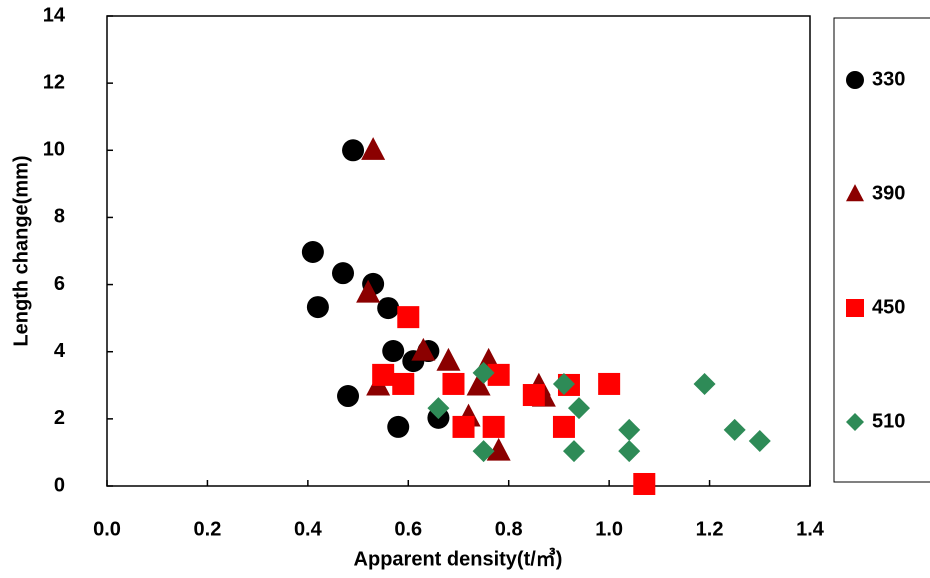 The width and height of the screenshot is (930, 578). What do you see at coordinates (59, 485) in the screenshot?
I see `y-tick-label: 0` at bounding box center [59, 485].